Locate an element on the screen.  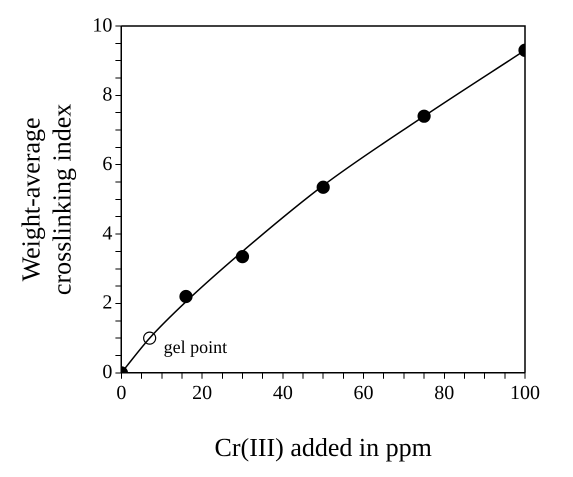
y-tick-label: 2 is located at coordinates (107, 303).